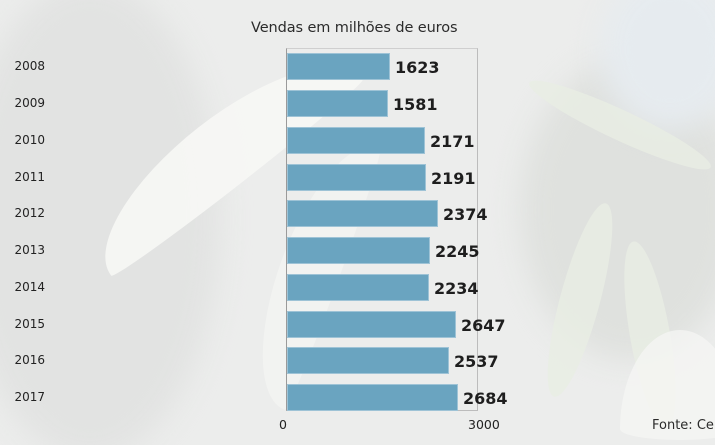 The width and height of the screenshot is (715, 445). Describe the element at coordinates (29, 177) in the screenshot. I see `year-label: 2011` at that location.